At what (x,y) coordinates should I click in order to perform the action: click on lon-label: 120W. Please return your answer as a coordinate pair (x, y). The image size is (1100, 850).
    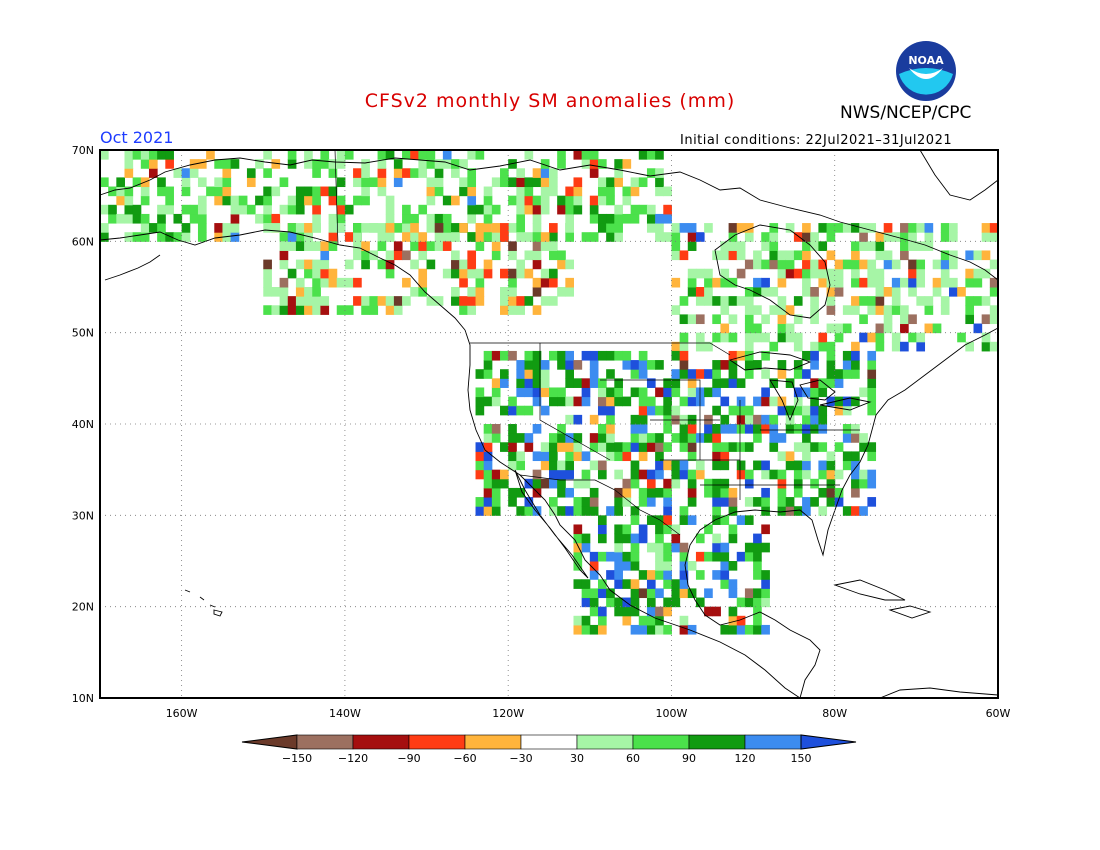
    Looking at the image, I should click on (508, 713).